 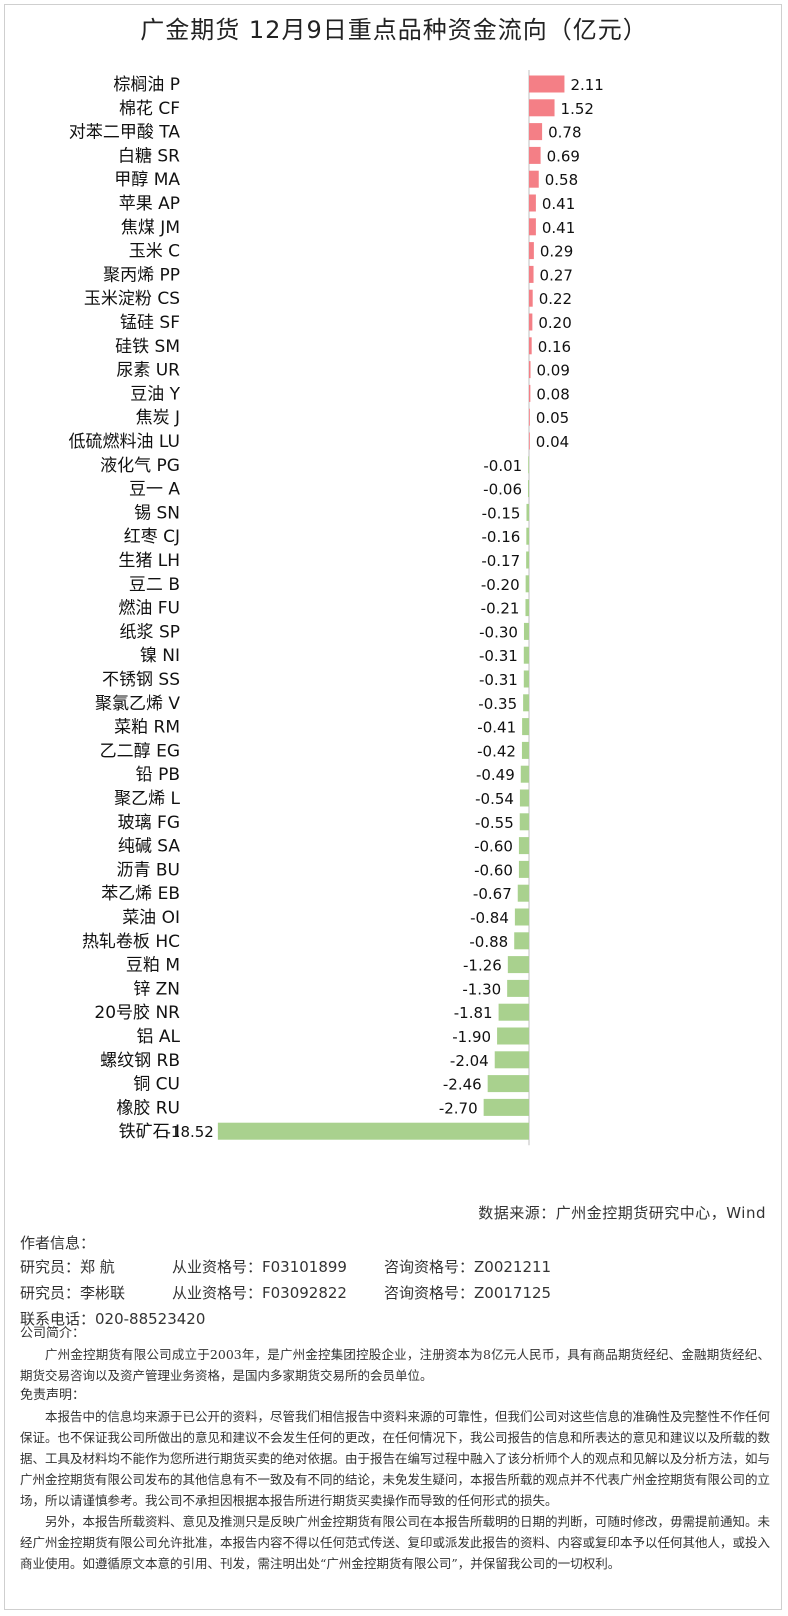 What do you see at coordinates (149, 156) in the screenshot?
I see `category-label: 白糖 SR` at bounding box center [149, 156].